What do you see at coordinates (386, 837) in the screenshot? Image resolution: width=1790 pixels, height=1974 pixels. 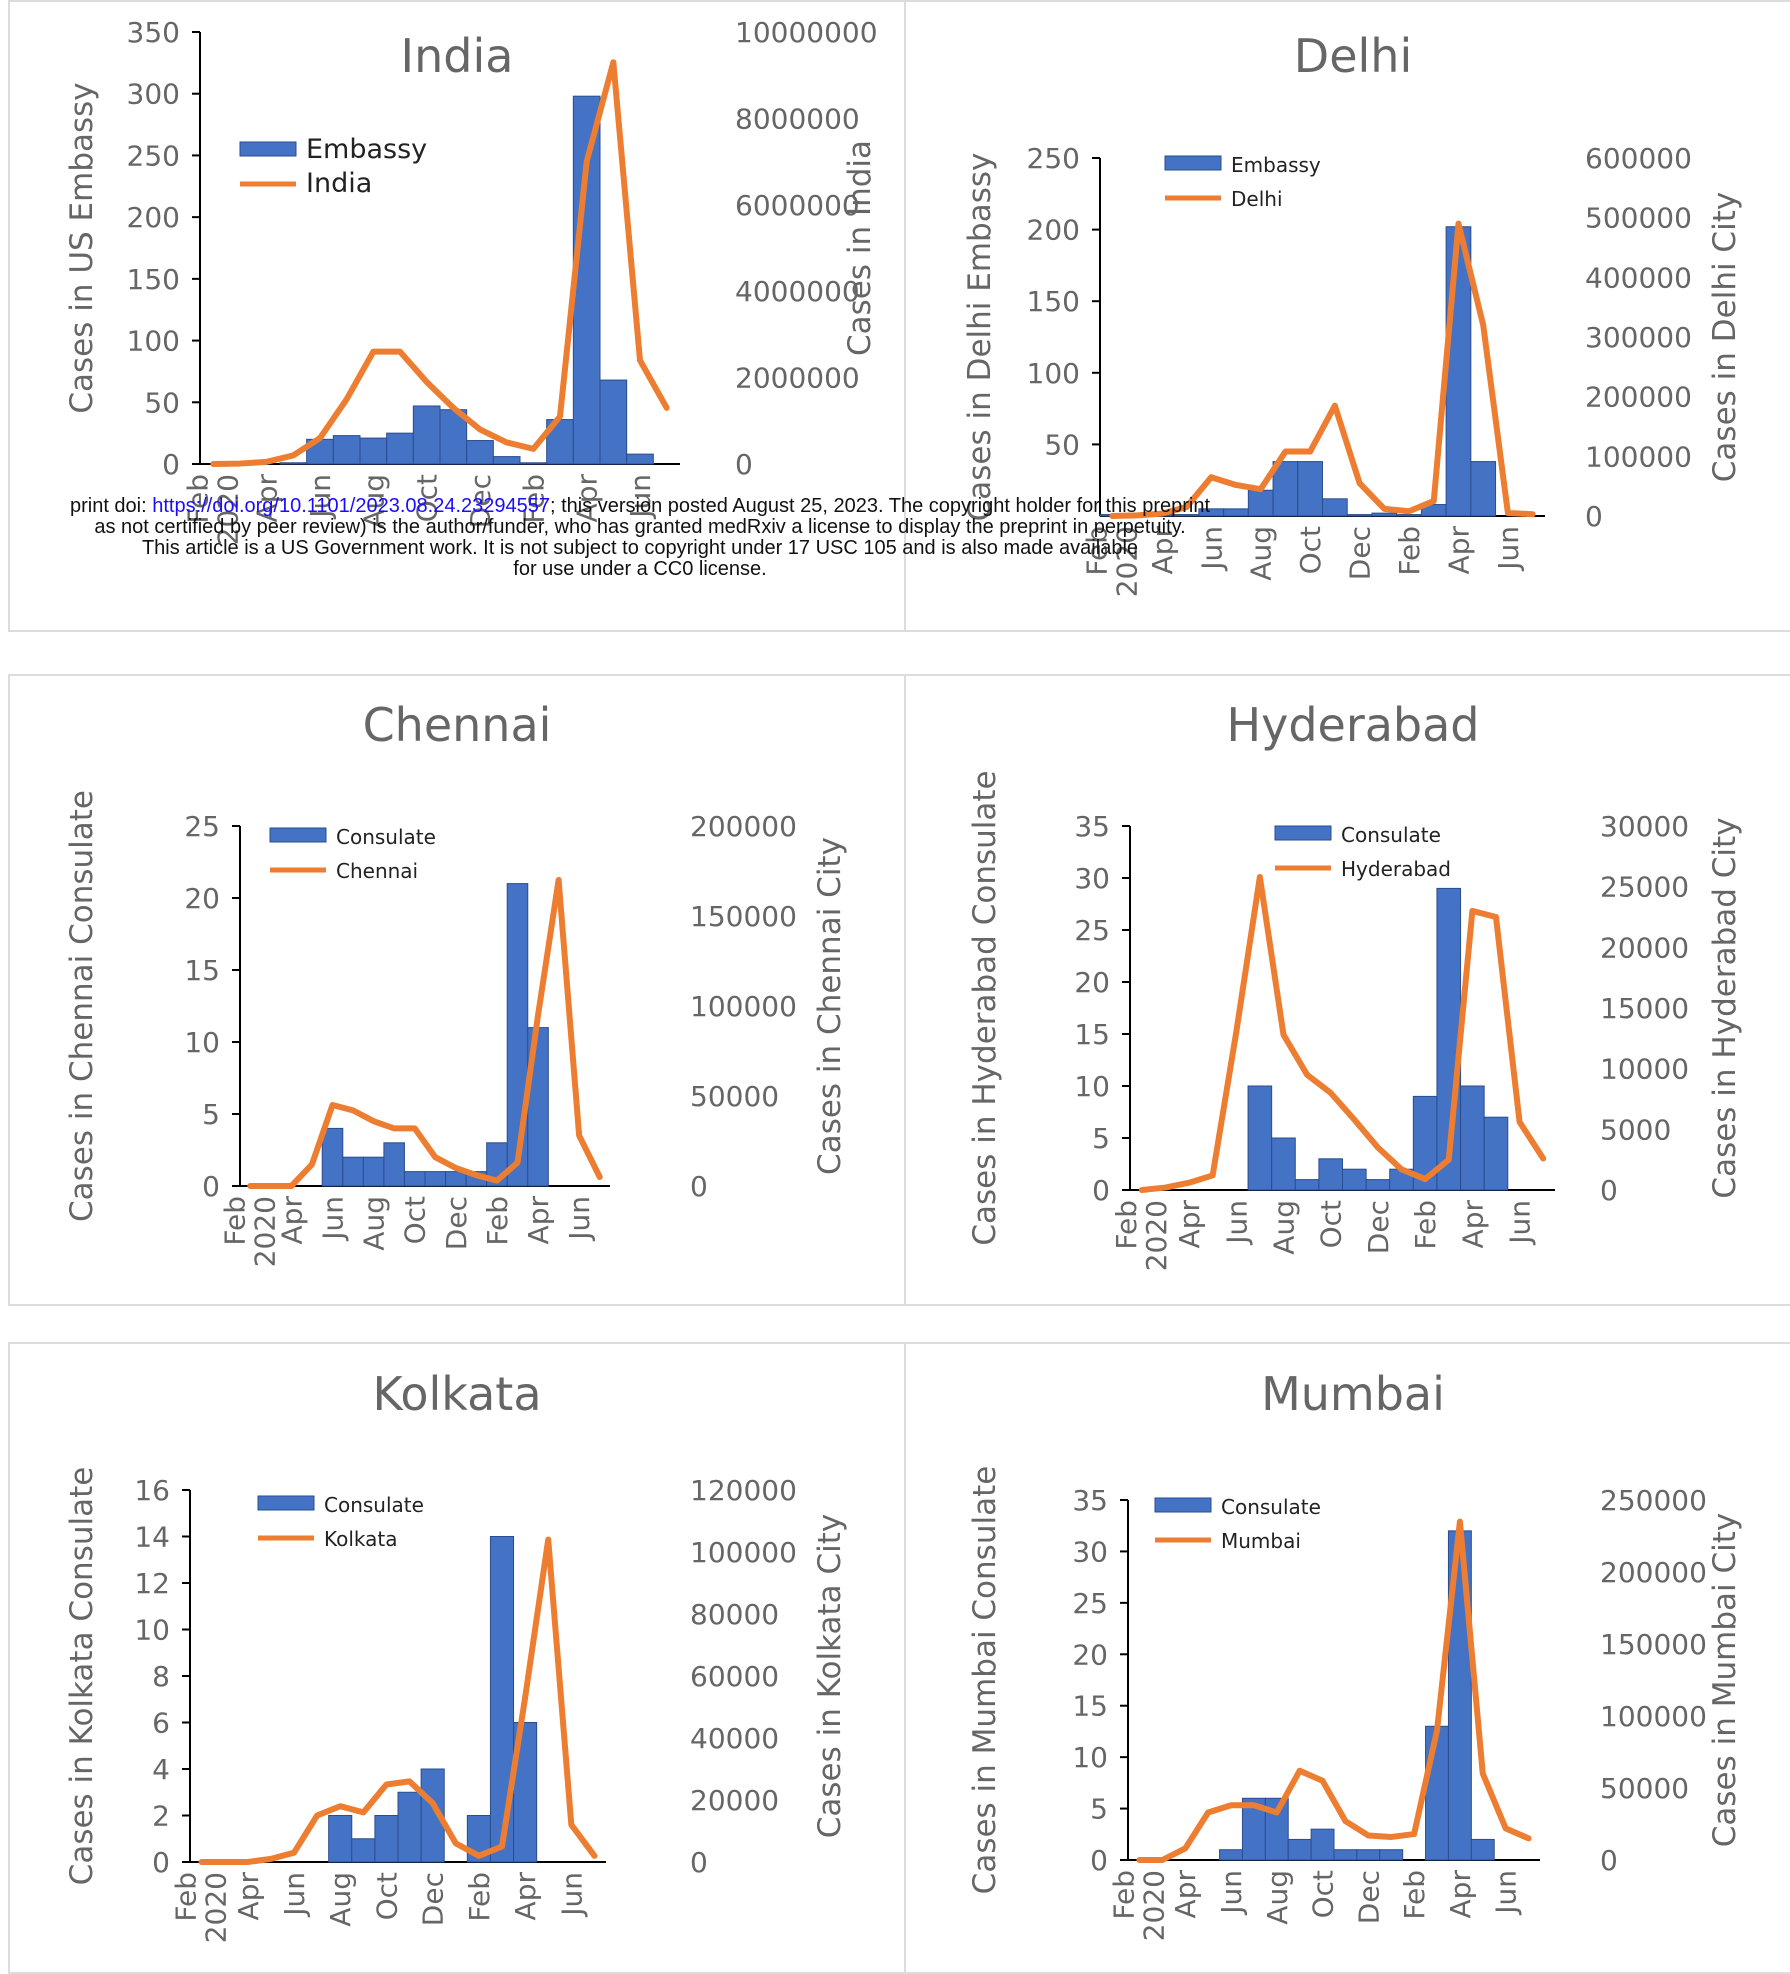 I see `chennai-legend-label: Consulate` at bounding box center [386, 837].